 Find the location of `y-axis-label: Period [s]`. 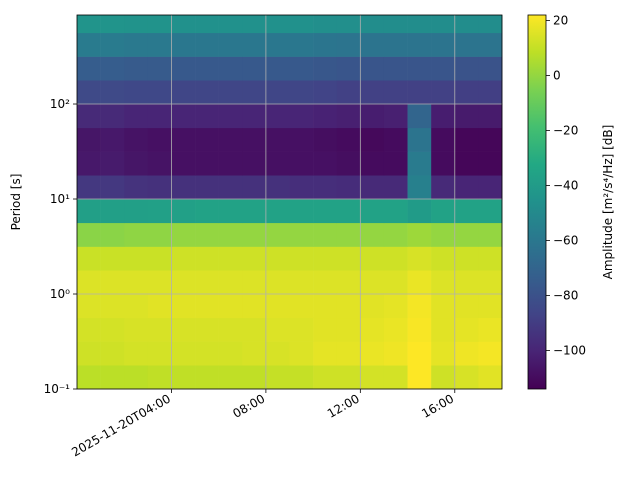

y-axis-label: Period [s] is located at coordinates (16, 202).